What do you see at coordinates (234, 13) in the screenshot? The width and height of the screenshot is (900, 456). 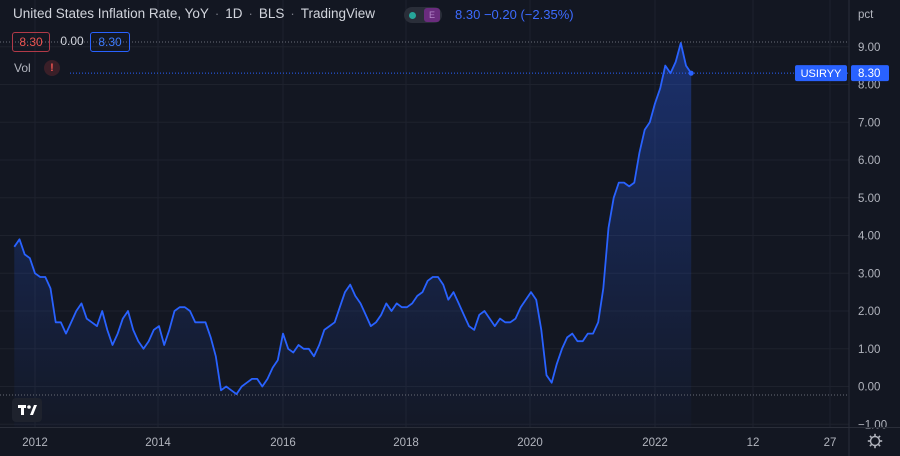 I see `interval-label: 1D` at bounding box center [234, 13].